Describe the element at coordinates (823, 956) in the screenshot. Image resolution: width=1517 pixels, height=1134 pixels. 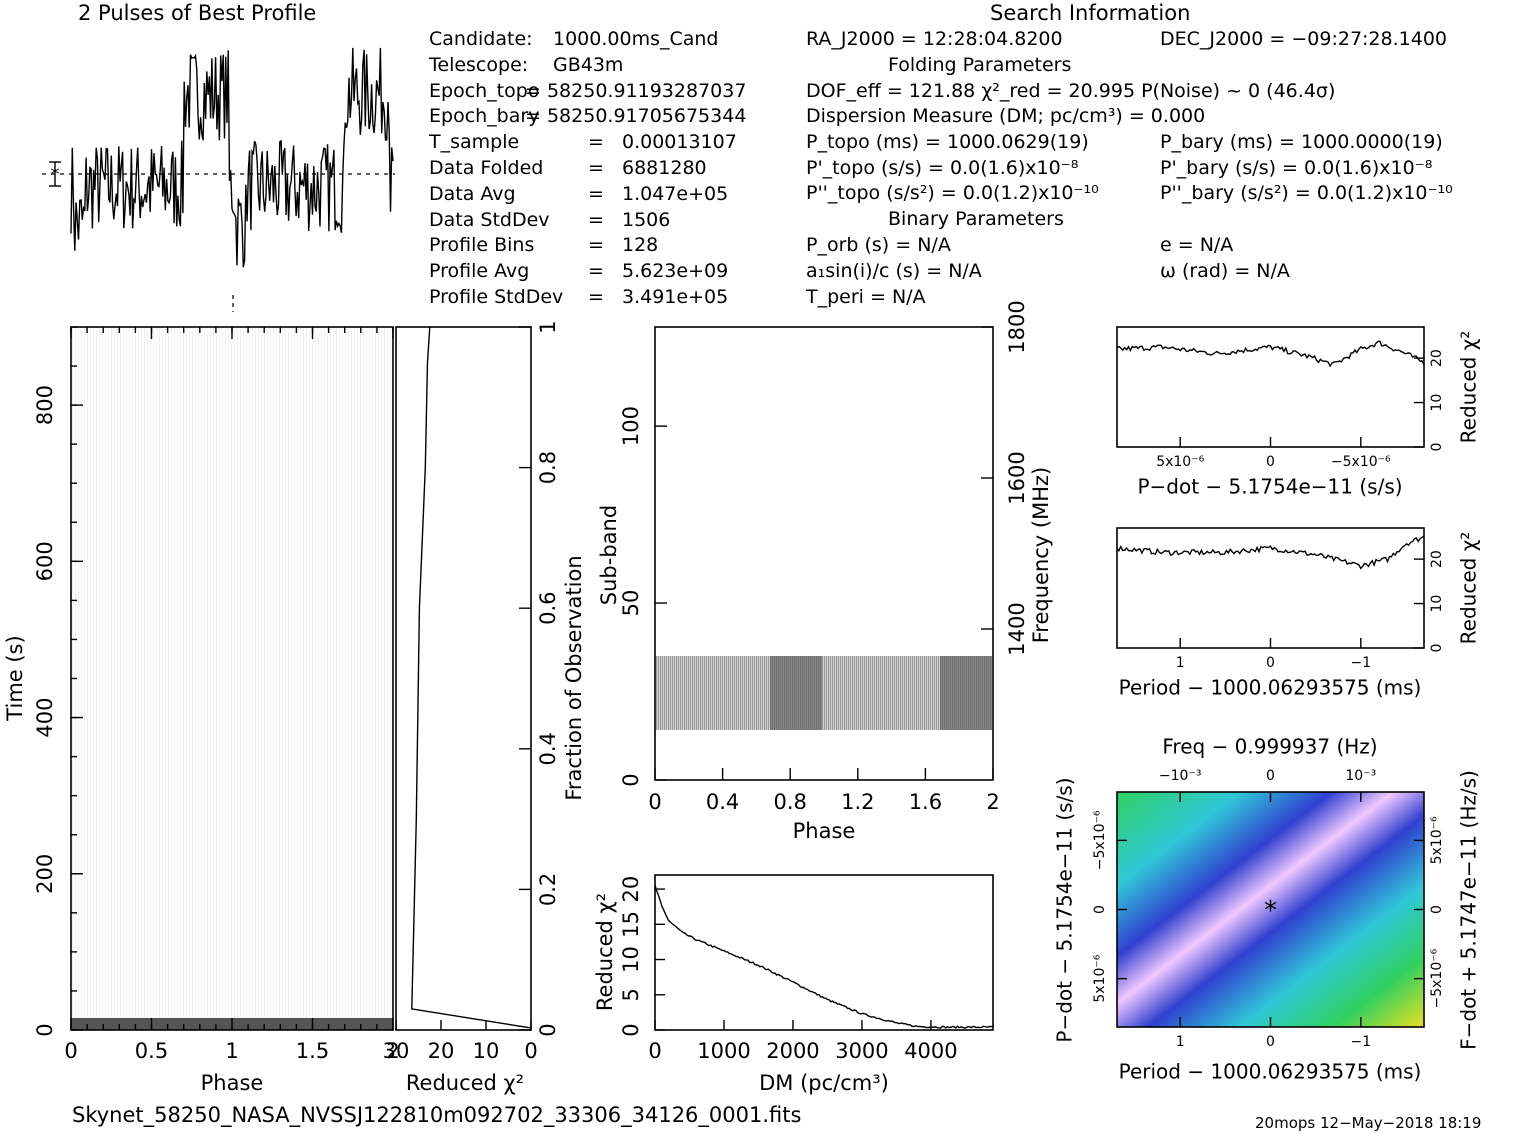
I see `dm-chi2-line` at that location.